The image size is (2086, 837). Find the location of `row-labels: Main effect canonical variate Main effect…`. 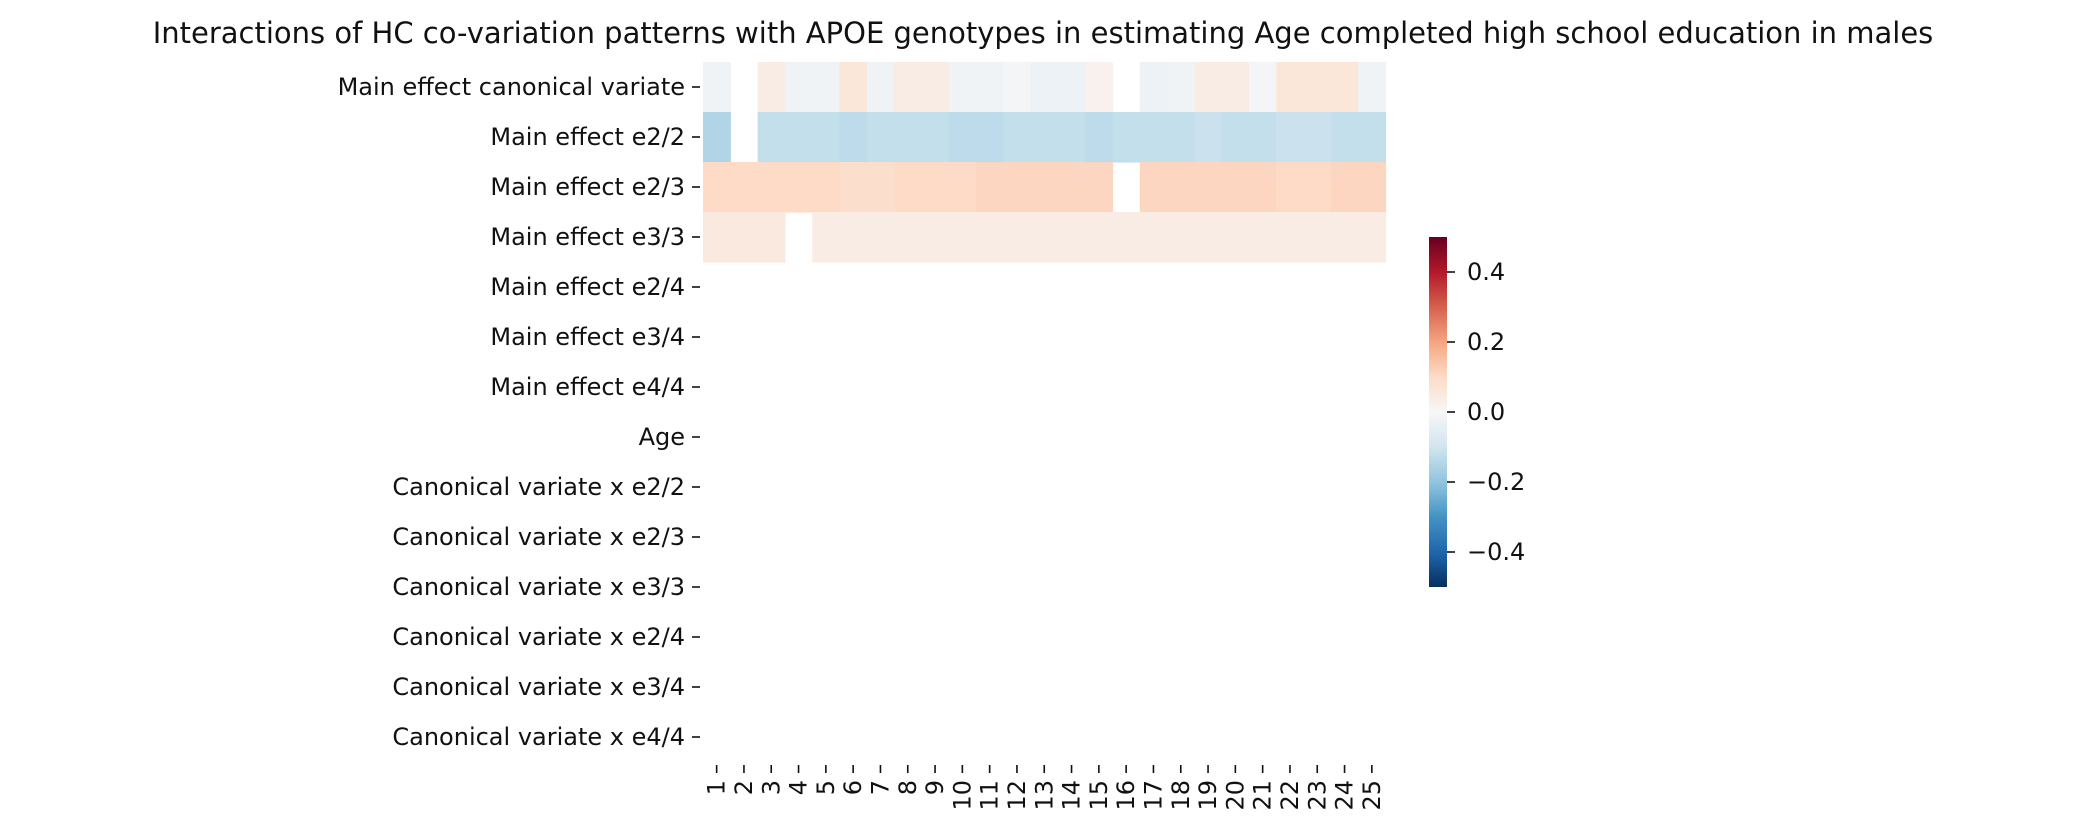

row-labels: Main effect canonical variate Main effect… is located at coordinates (519, 412).